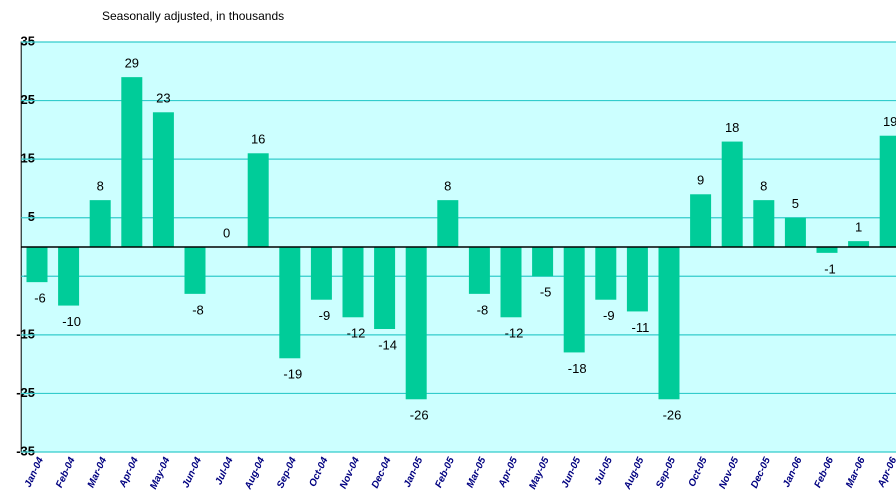 Image resolution: width=896 pixels, height=504 pixels. What do you see at coordinates (830, 268) in the screenshot?
I see `data-label: -1` at bounding box center [830, 268].